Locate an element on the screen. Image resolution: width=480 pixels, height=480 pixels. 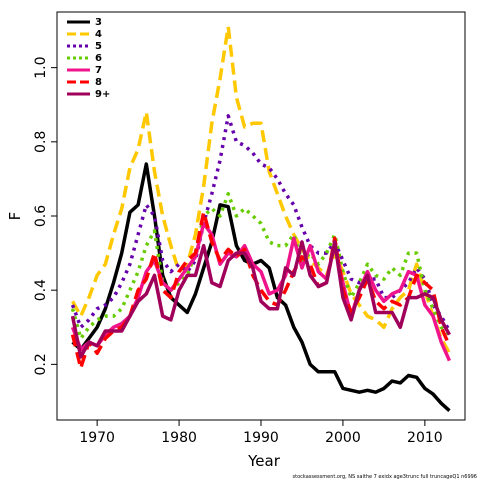
y-tick-label: 0.2 is located at coordinates (41, 364).